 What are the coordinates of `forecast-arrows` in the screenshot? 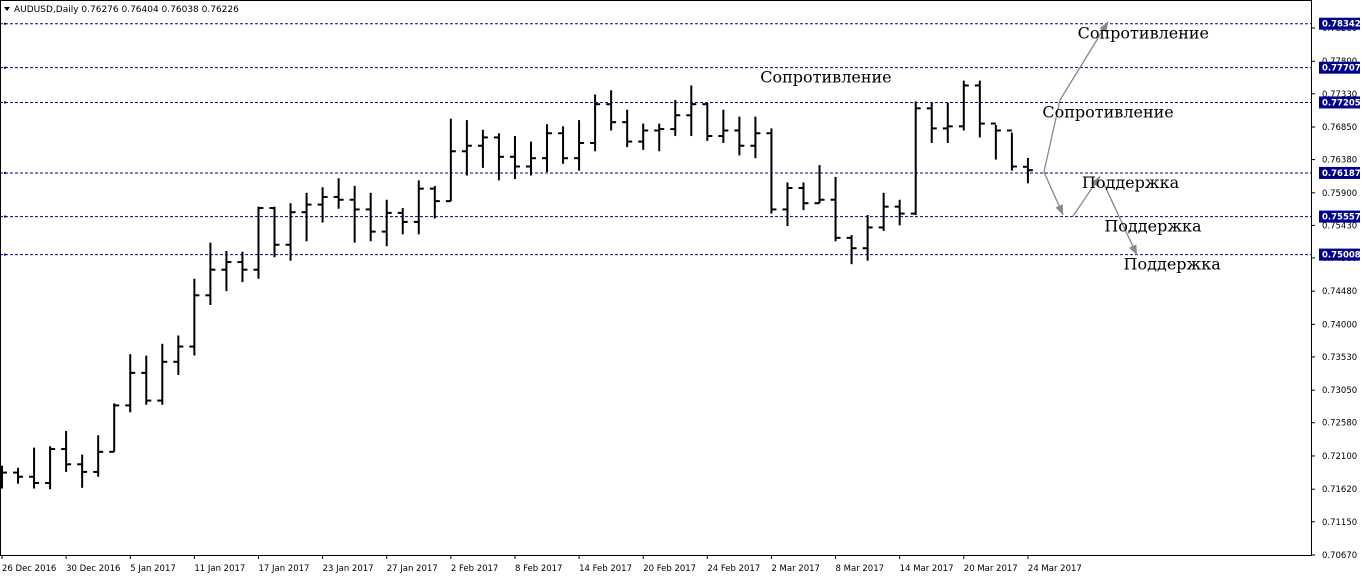 It's located at (1090, 138).